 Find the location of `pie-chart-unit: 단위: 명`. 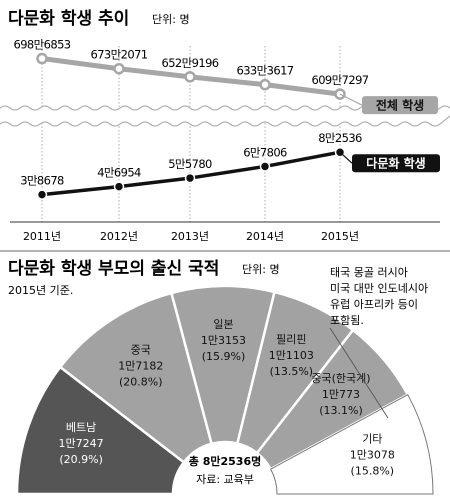

pie-chart-unit: 단위: 명 is located at coordinates (261, 269).